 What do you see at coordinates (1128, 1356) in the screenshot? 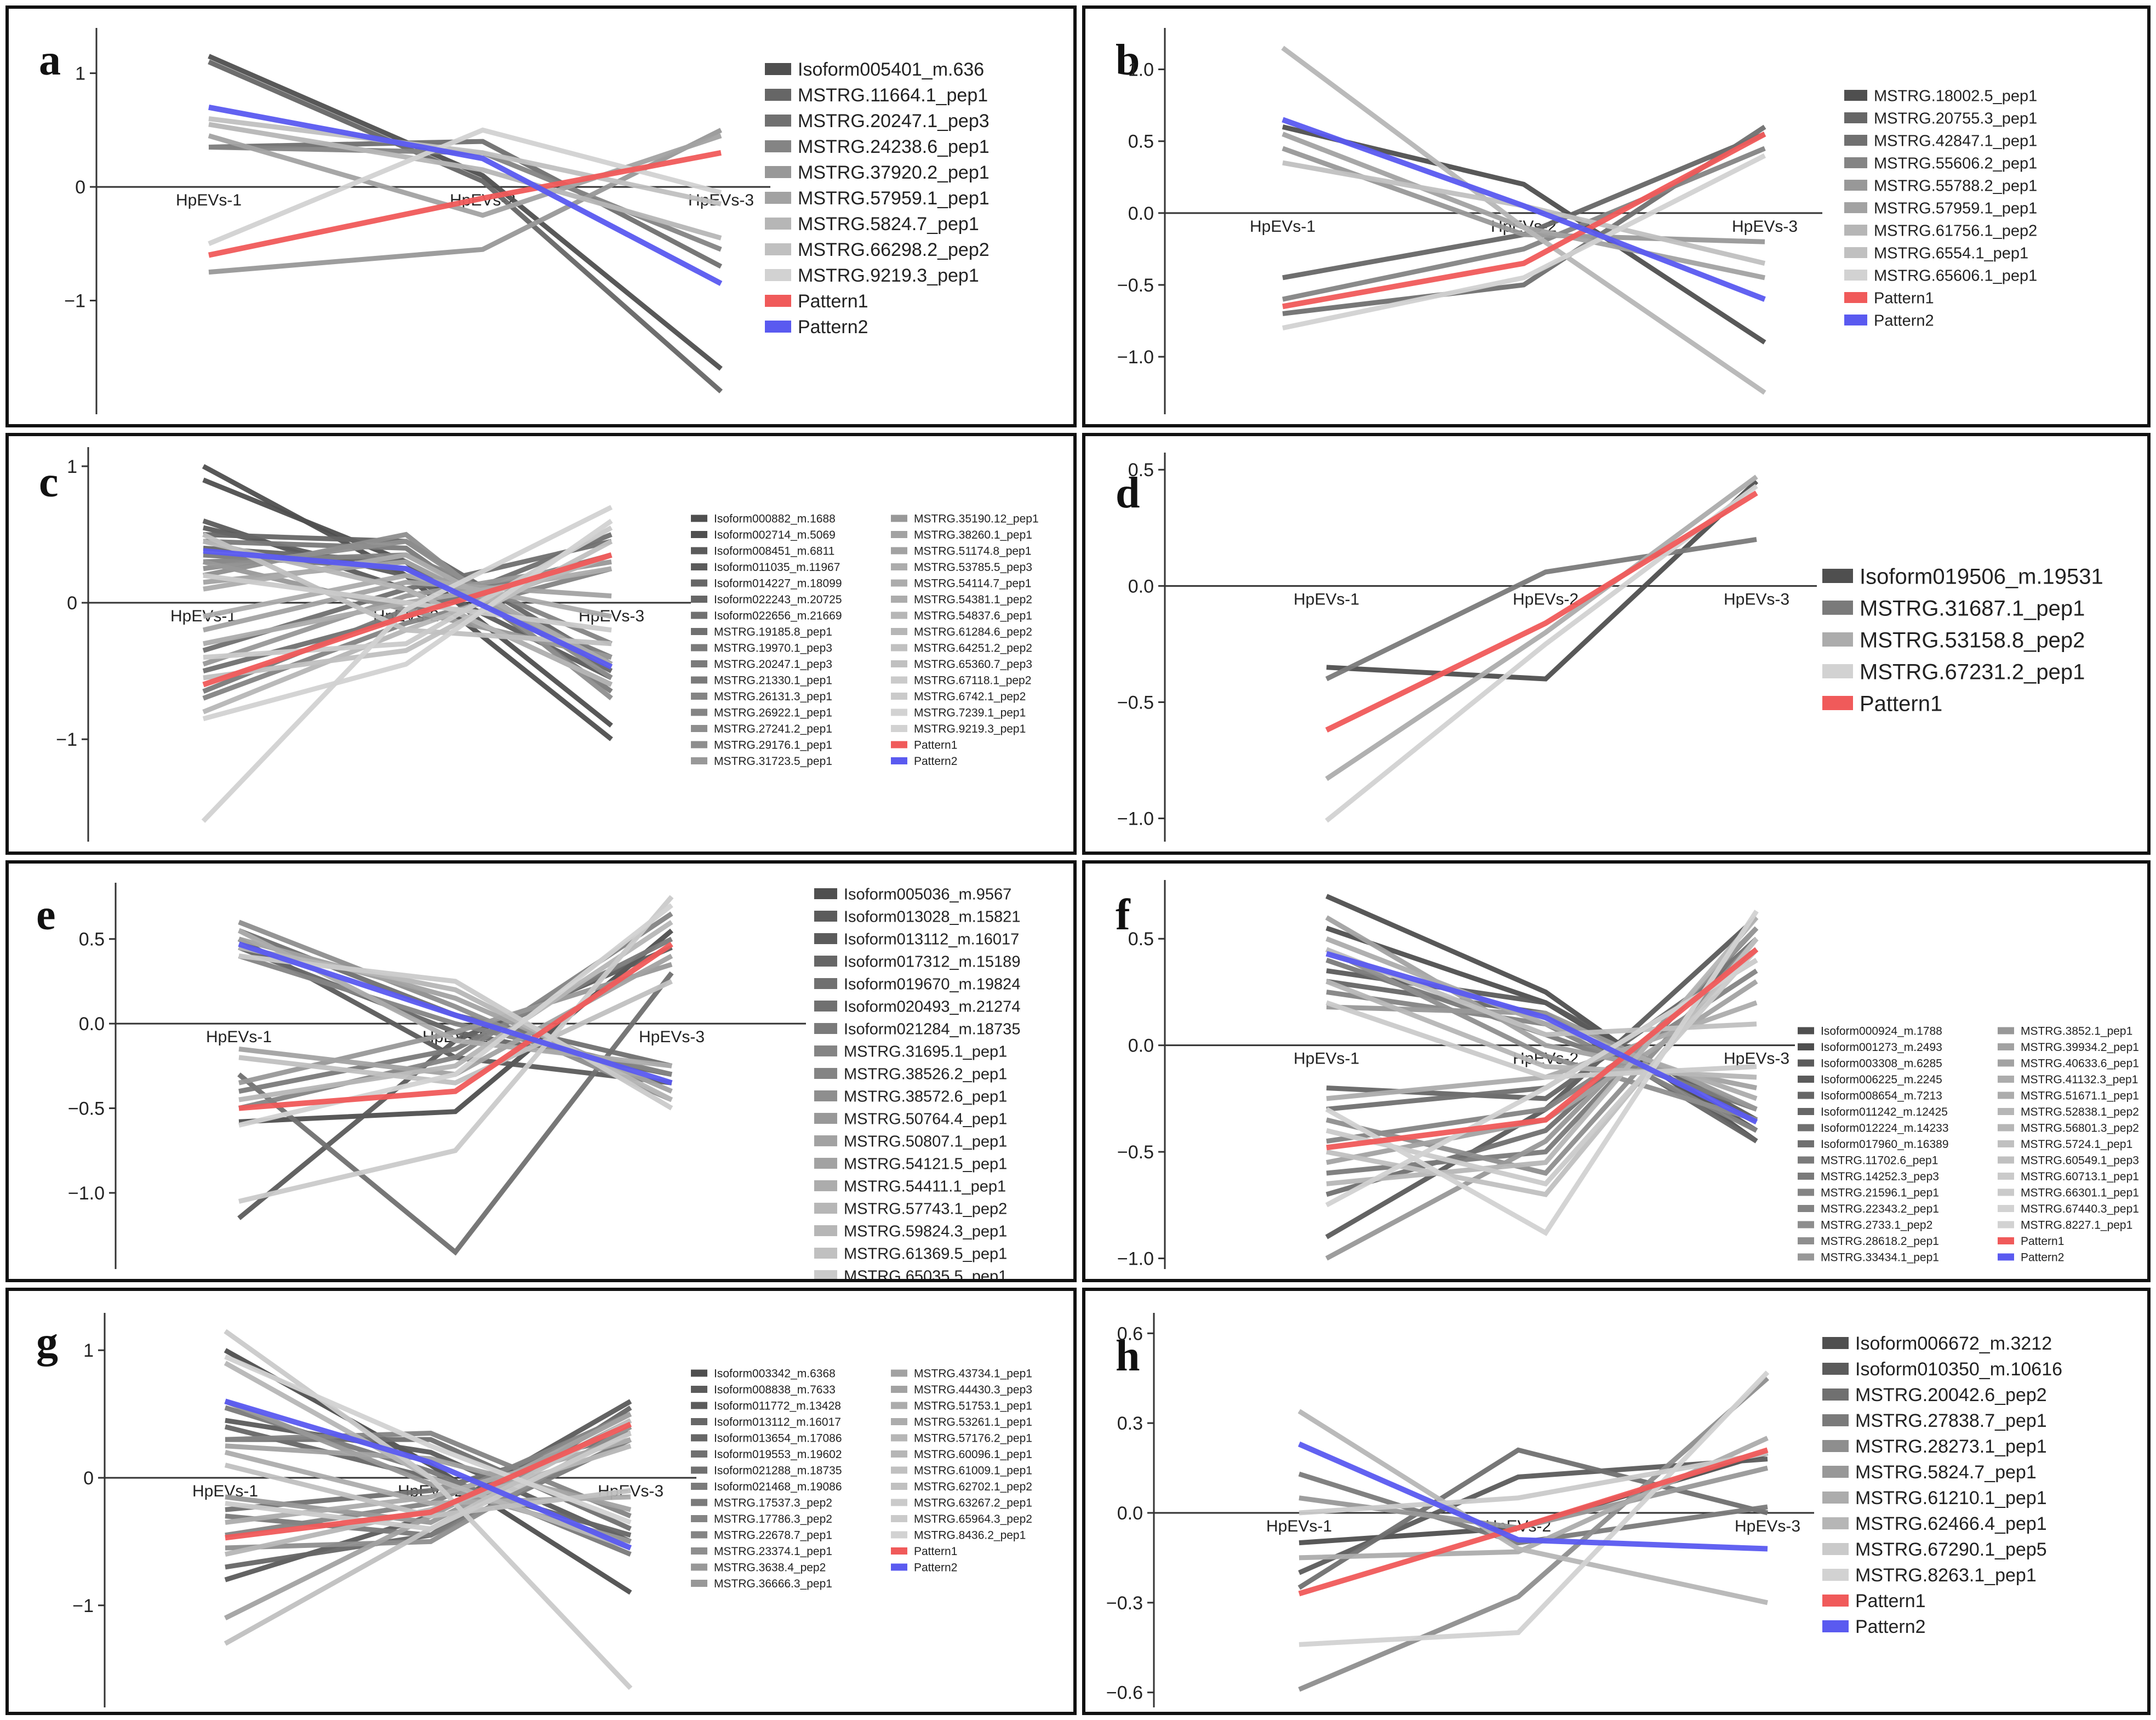
I see `panel-letter: h` at bounding box center [1128, 1356].